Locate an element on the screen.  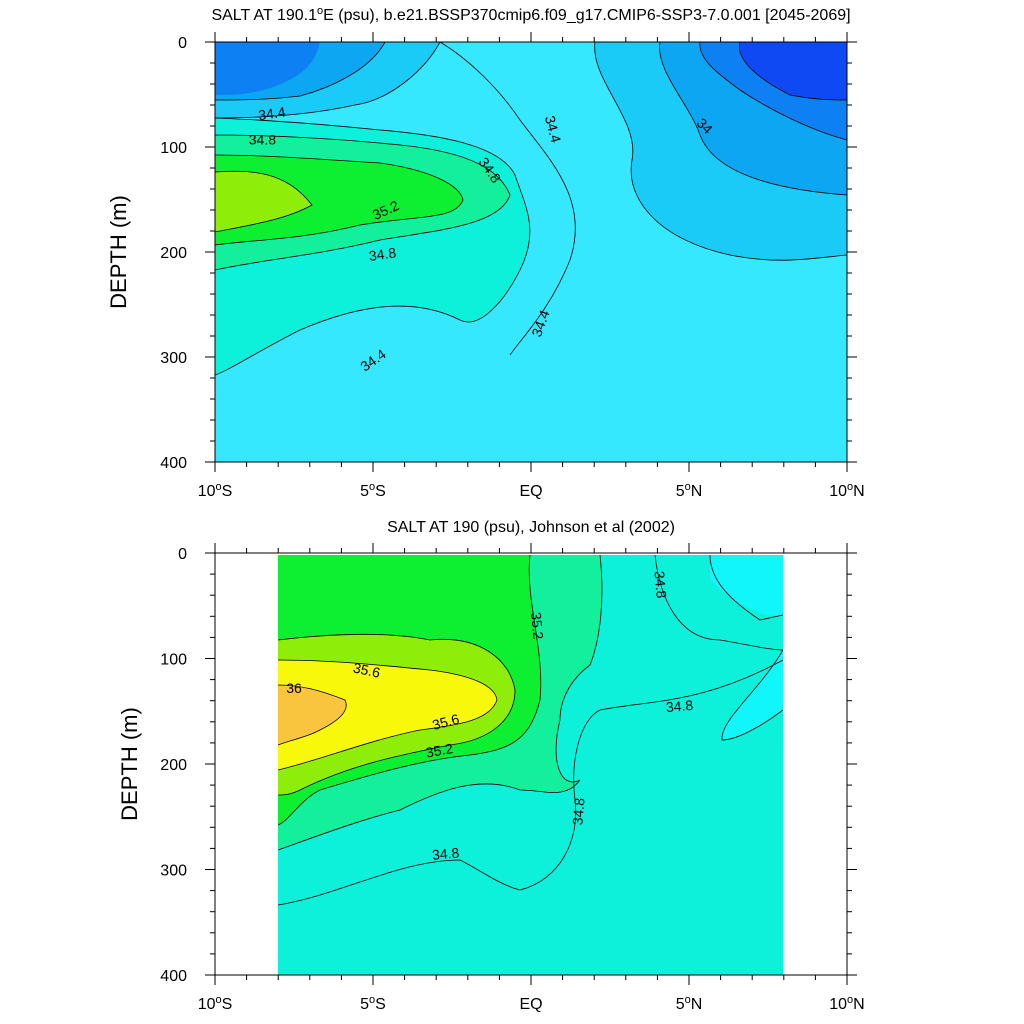
panel-model-y-axis-label: DEPTH (m) is located at coordinates (118, 252).